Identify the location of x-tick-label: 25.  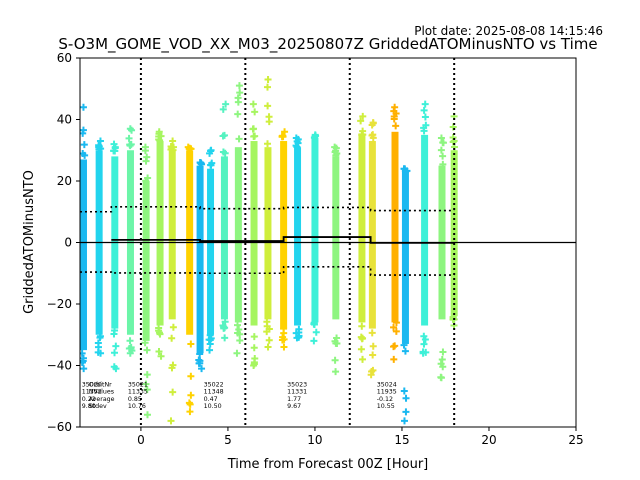
(575, 440).